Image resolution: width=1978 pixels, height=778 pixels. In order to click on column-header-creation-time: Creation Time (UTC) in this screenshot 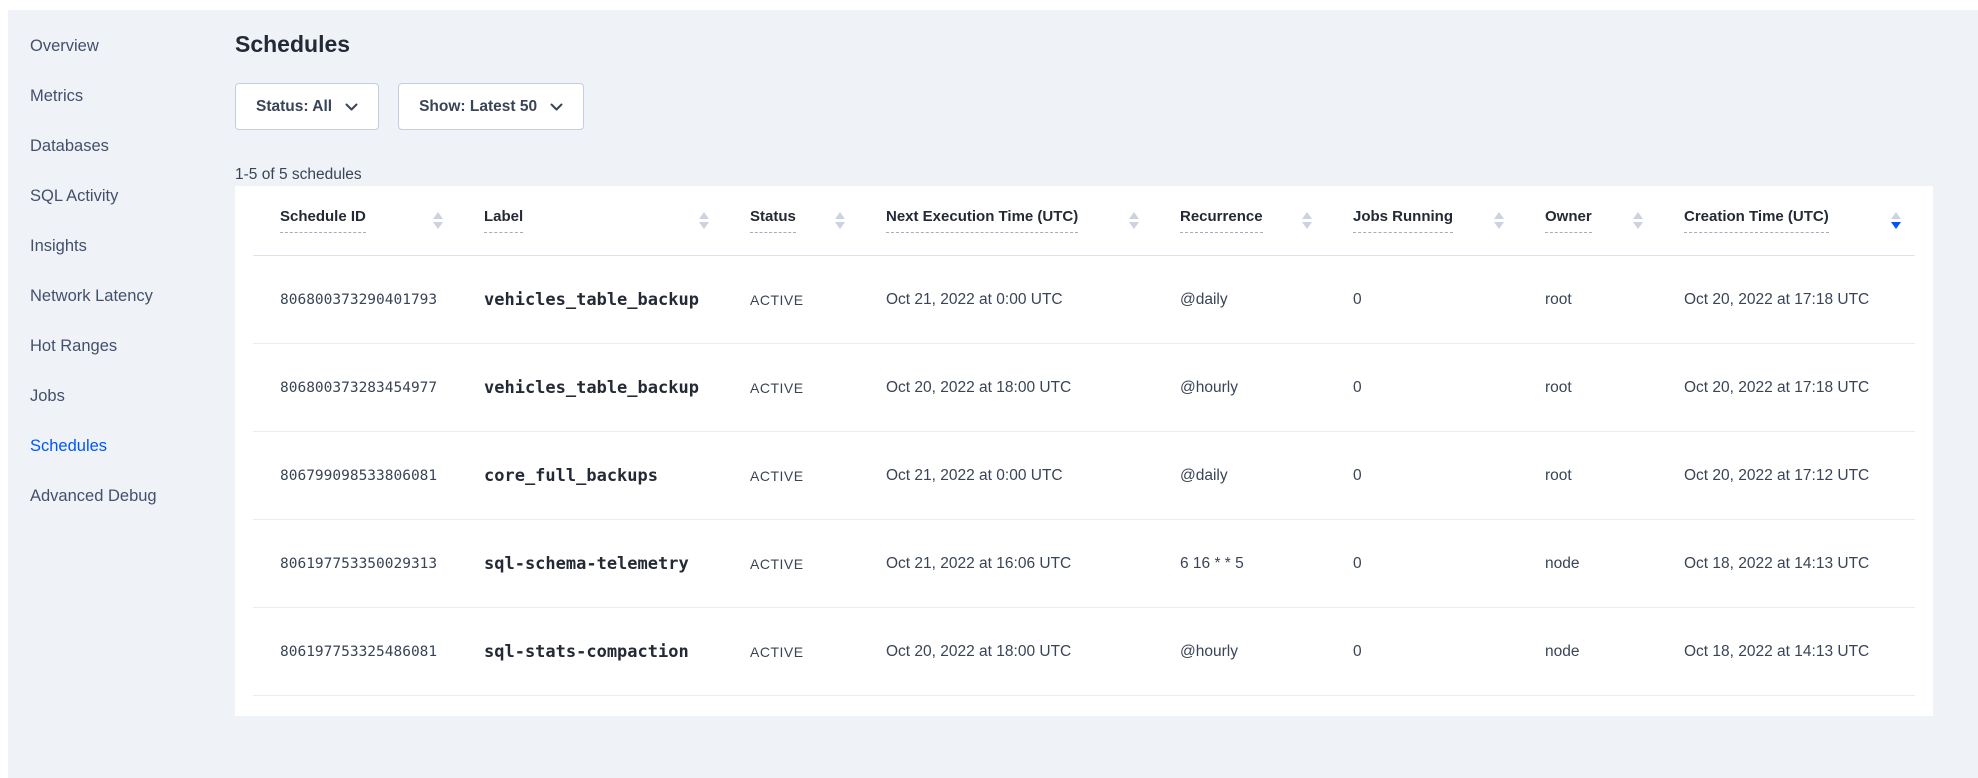, I will do `click(1786, 220)`.